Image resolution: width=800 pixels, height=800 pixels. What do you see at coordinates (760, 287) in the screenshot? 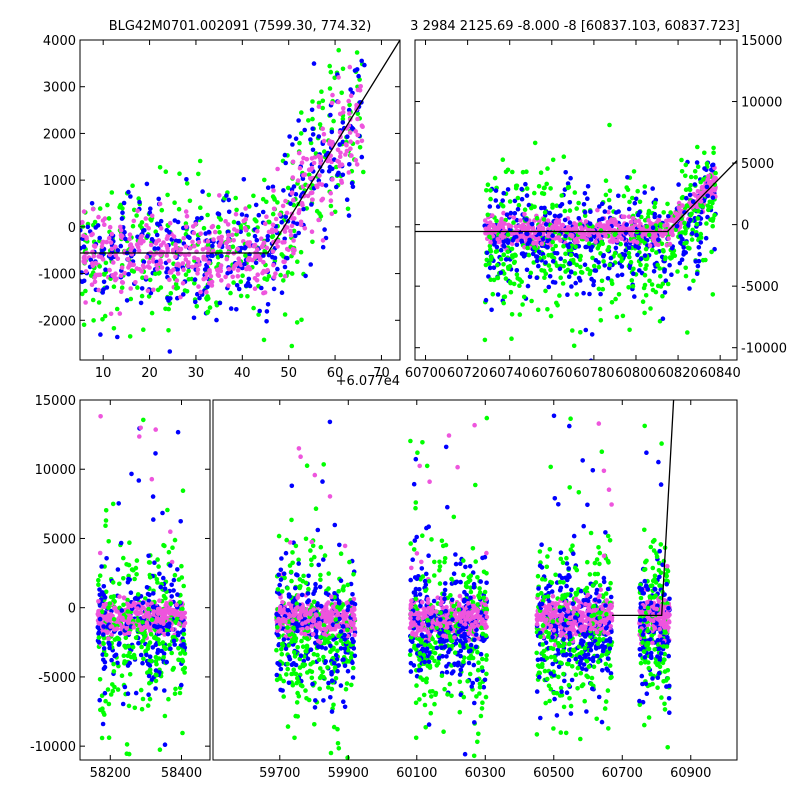
I see `y-tick-label: -5000` at bounding box center [760, 287].